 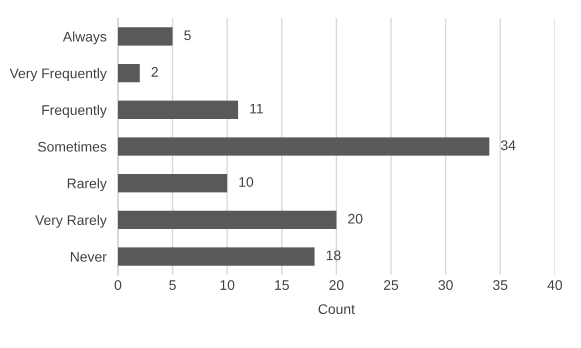 I want to click on x-axis-title: Count, so click(x=336, y=309).